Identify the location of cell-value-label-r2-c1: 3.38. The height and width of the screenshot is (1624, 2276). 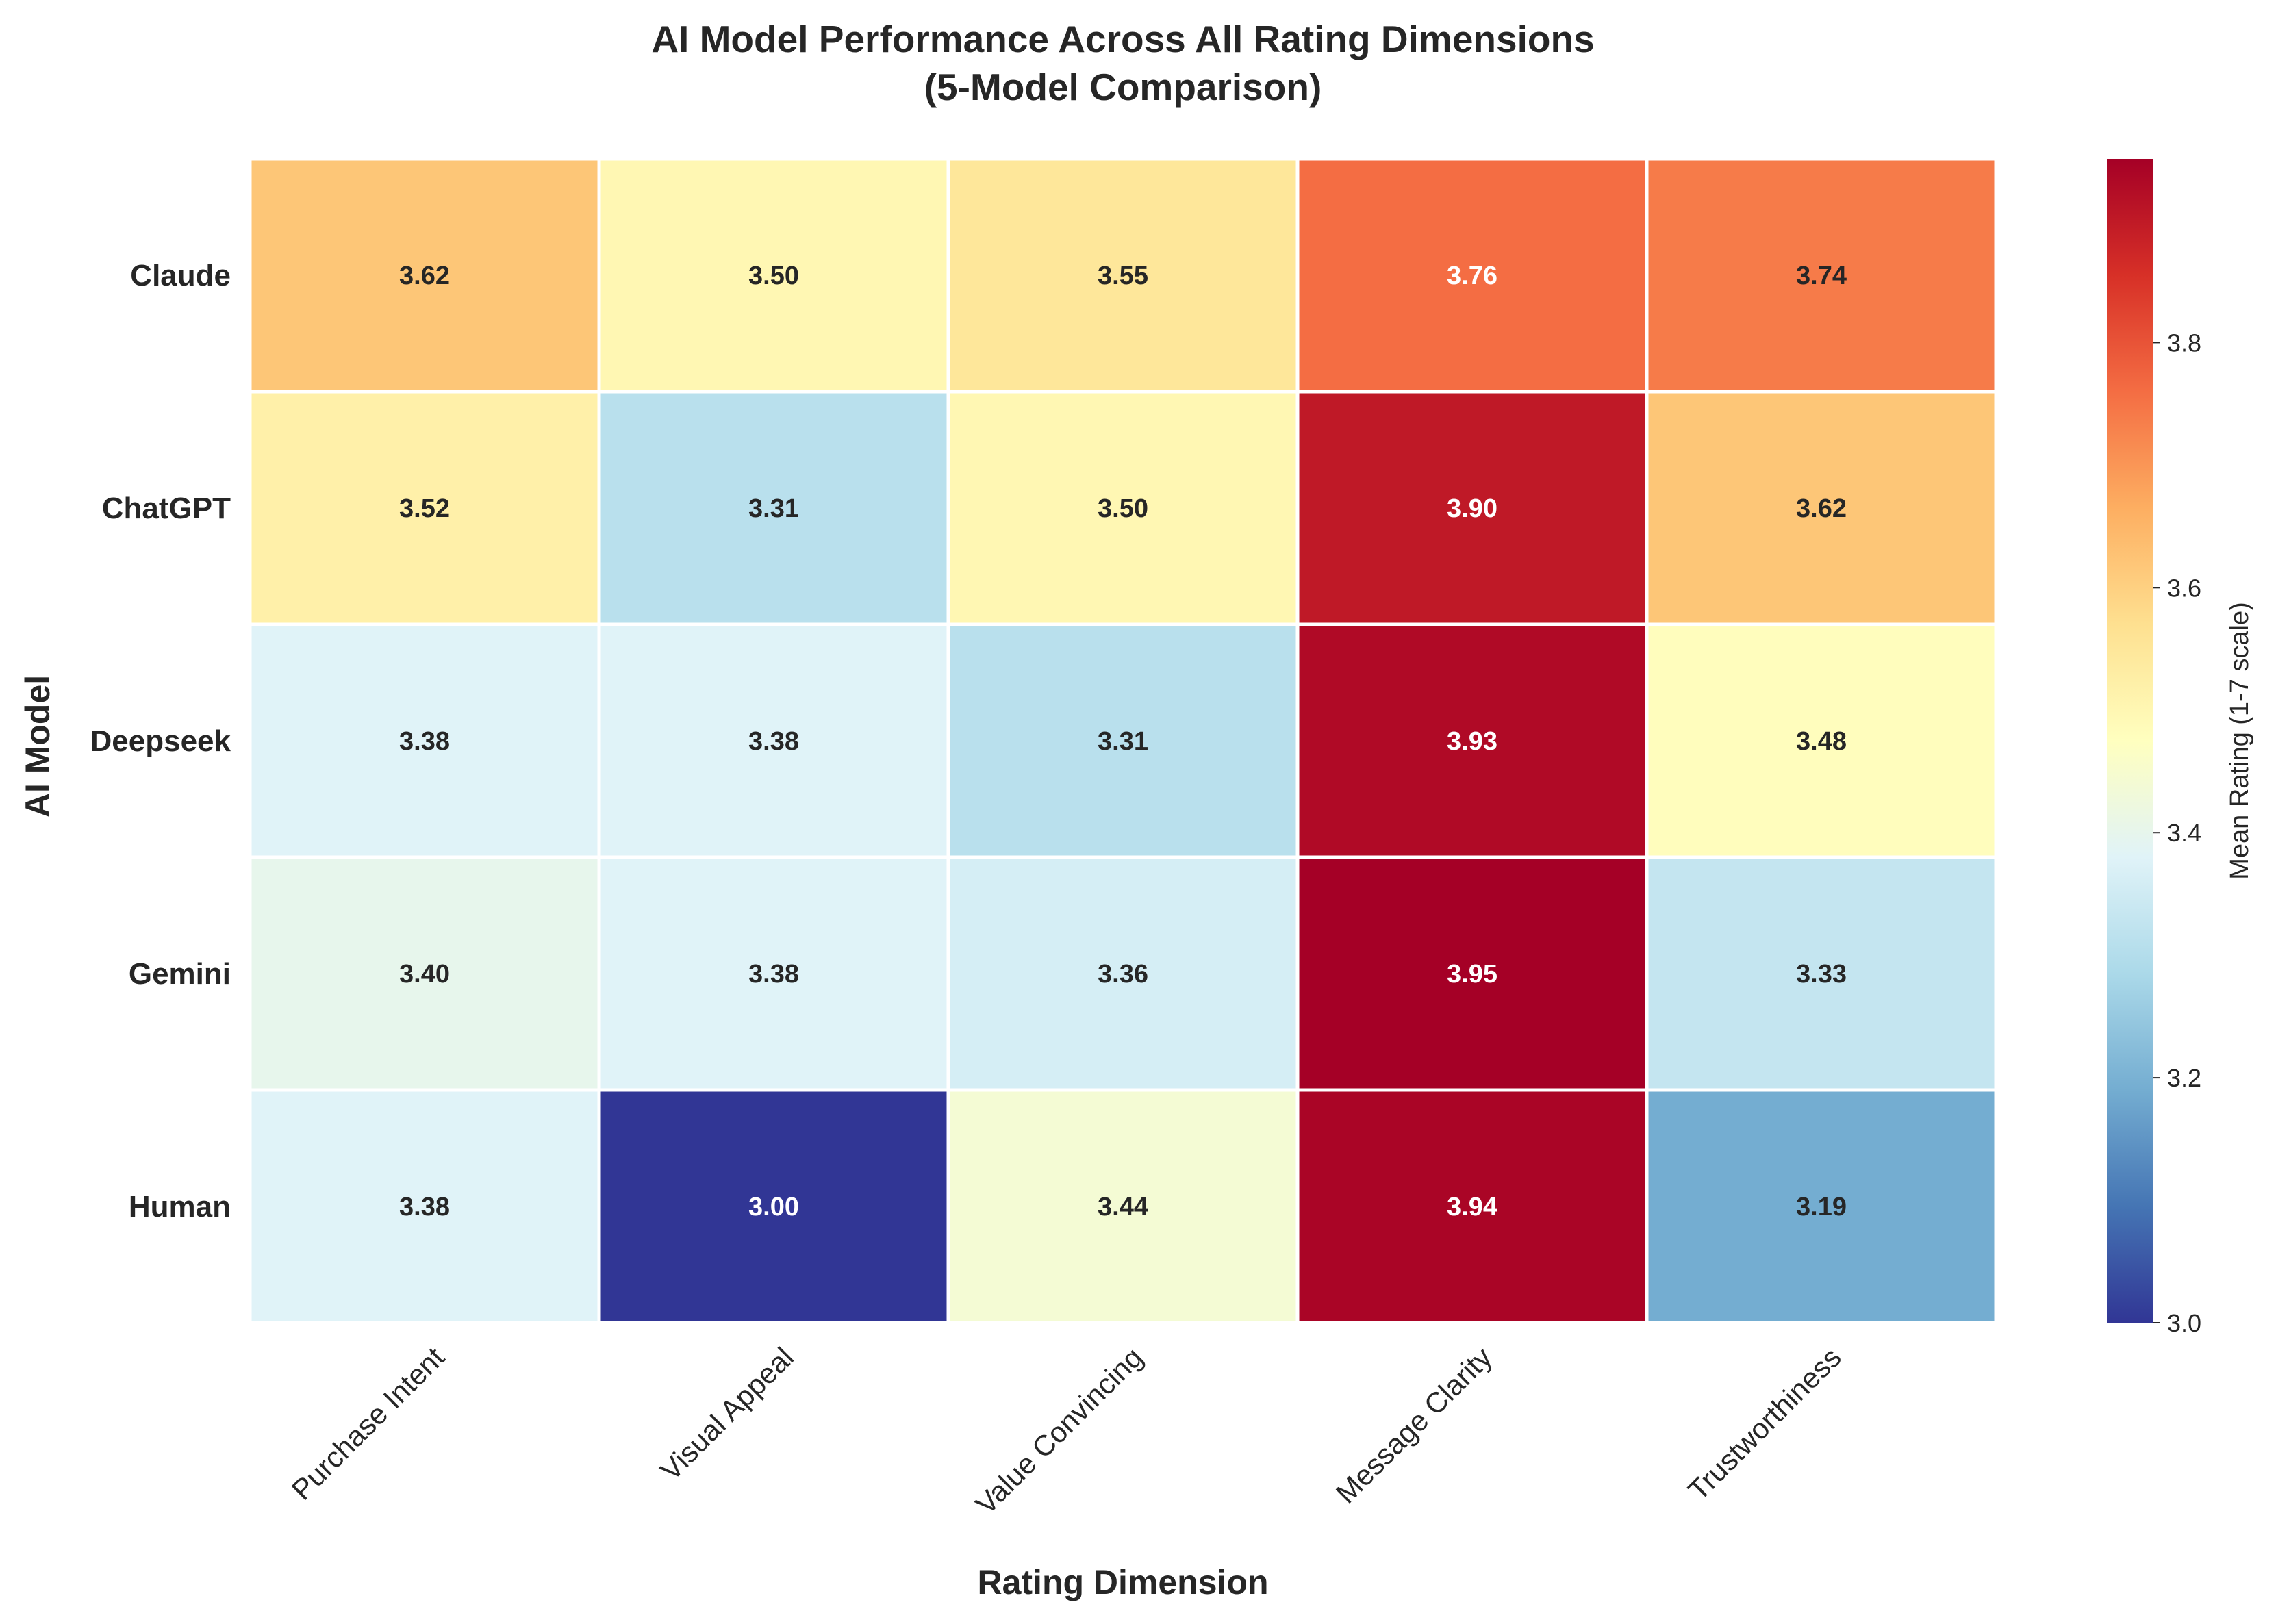
(773, 742).